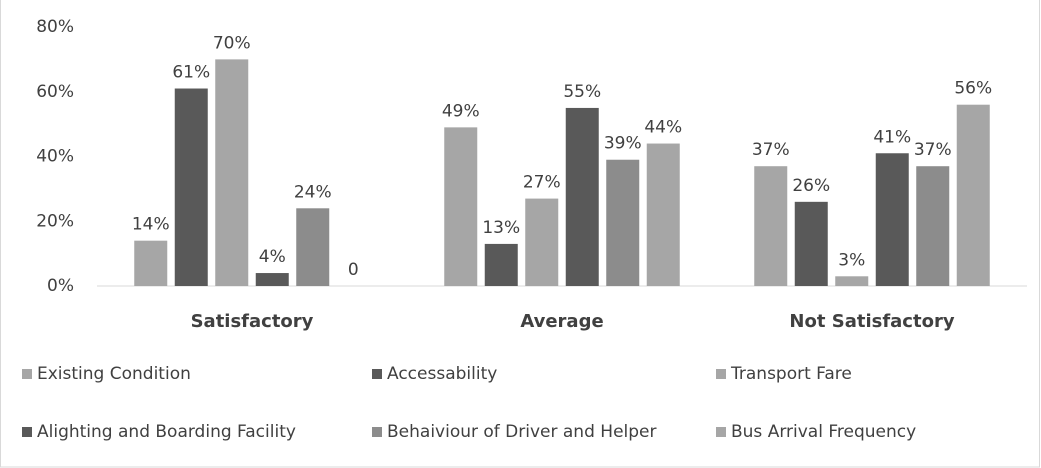 This screenshot has height=468, width=1041. I want to click on data-label: 41%, so click(892, 137).